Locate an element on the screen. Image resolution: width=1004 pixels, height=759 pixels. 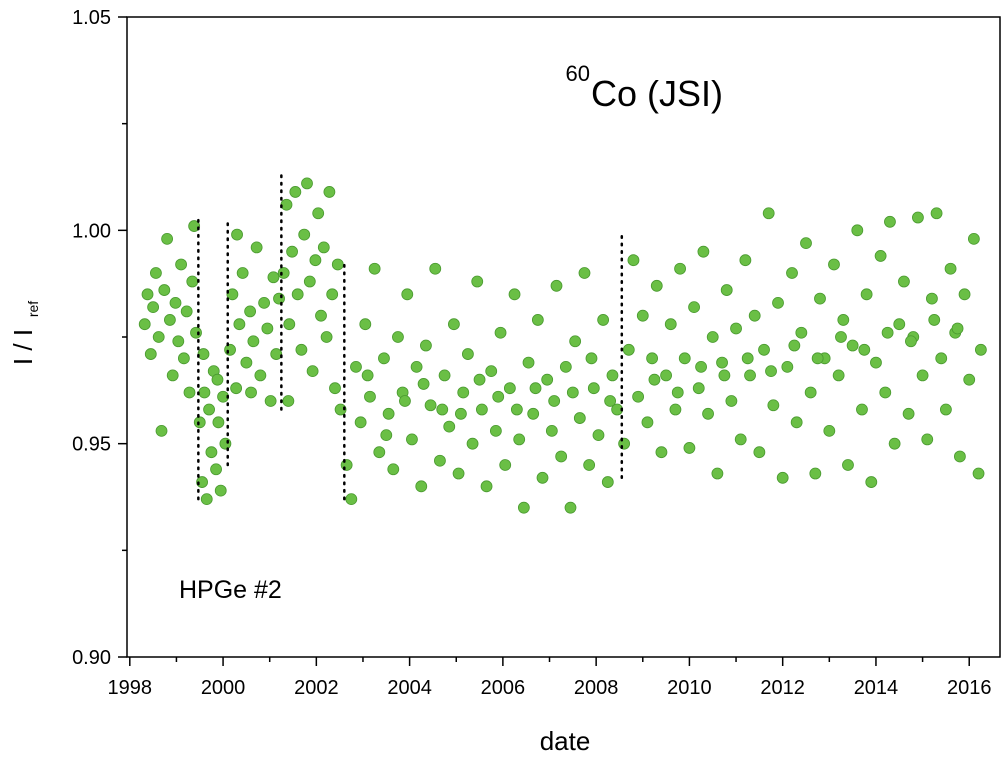
y-axis-label: I / I is located at coordinates (23, 347).